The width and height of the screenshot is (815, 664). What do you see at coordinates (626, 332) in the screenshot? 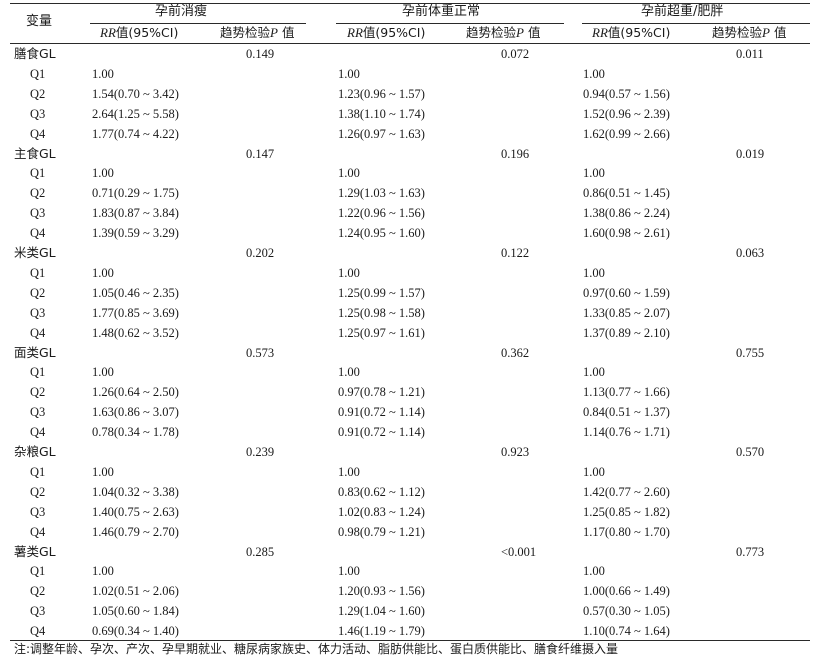
I see `rr-value: 1.37(0.89 ~ 2.10)` at bounding box center [626, 332].